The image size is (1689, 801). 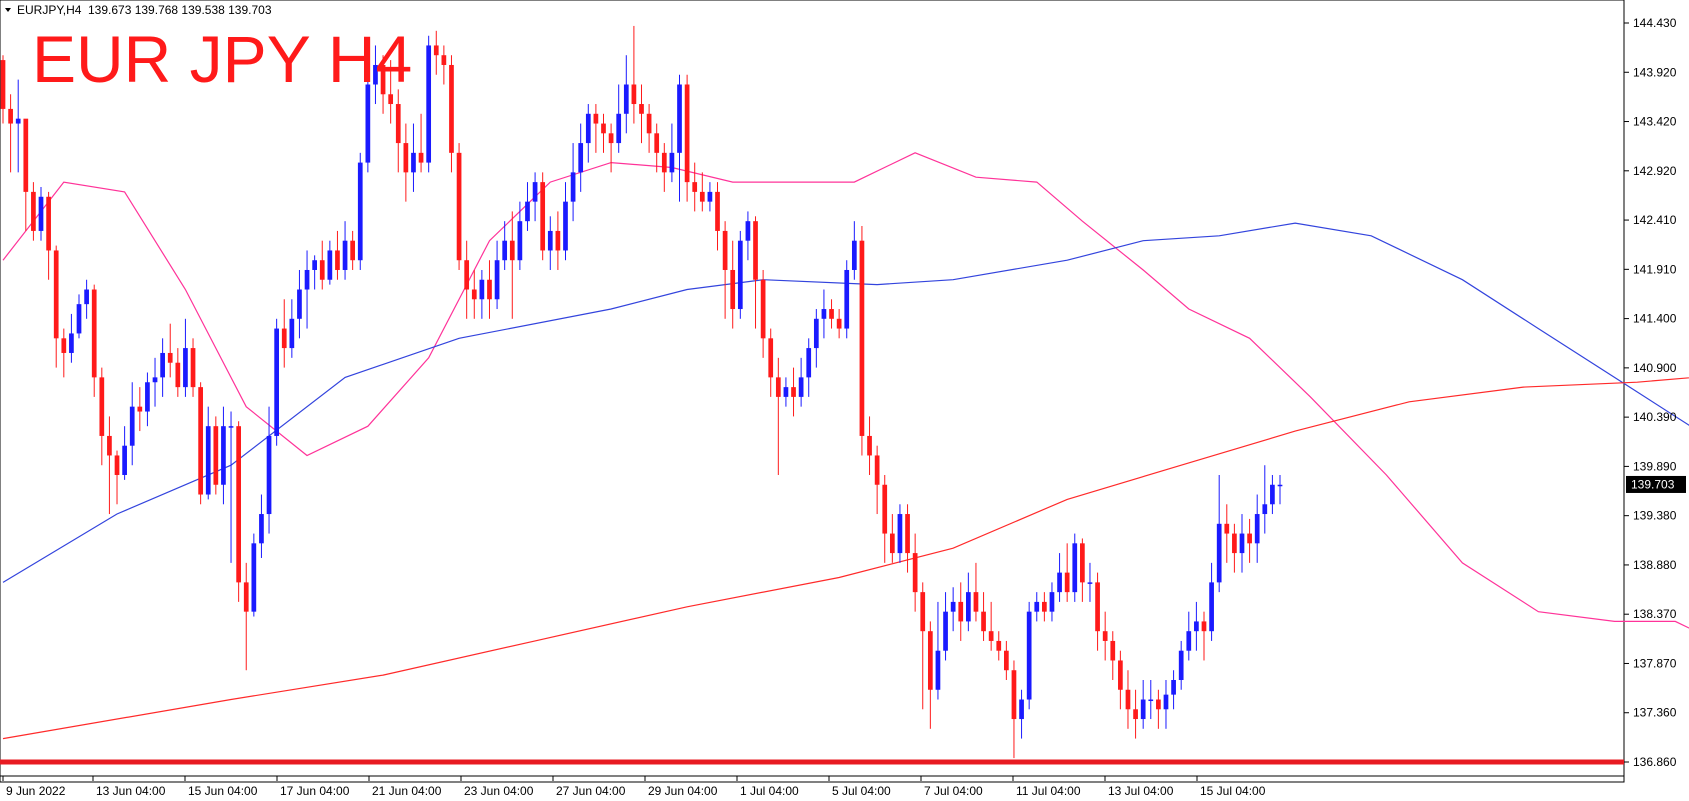 What do you see at coordinates (1655, 72) in the screenshot?
I see `y-tick-label: 143.920` at bounding box center [1655, 72].